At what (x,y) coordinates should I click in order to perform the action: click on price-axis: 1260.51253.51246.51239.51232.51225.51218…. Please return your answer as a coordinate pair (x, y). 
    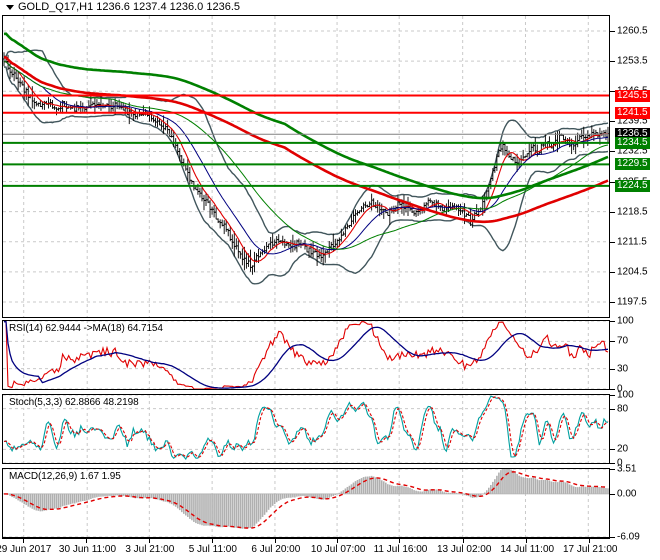
    Looking at the image, I should click on (635, 166).